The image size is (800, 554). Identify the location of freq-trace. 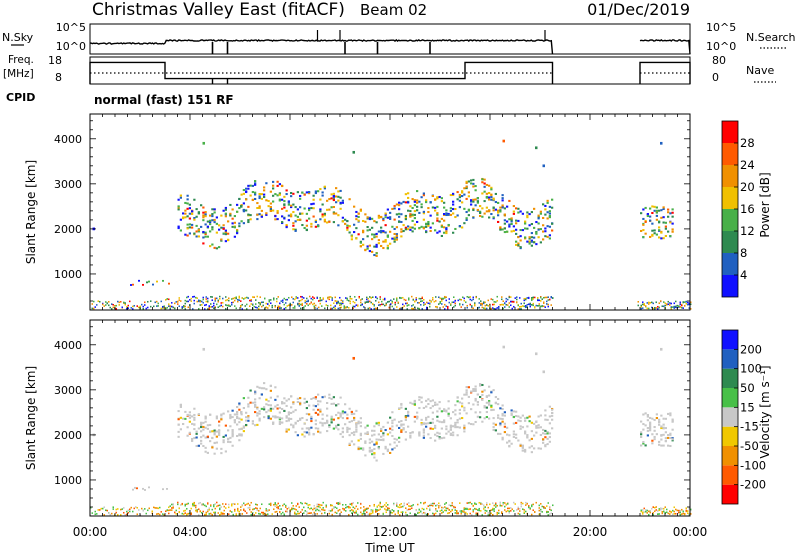
(390, 72).